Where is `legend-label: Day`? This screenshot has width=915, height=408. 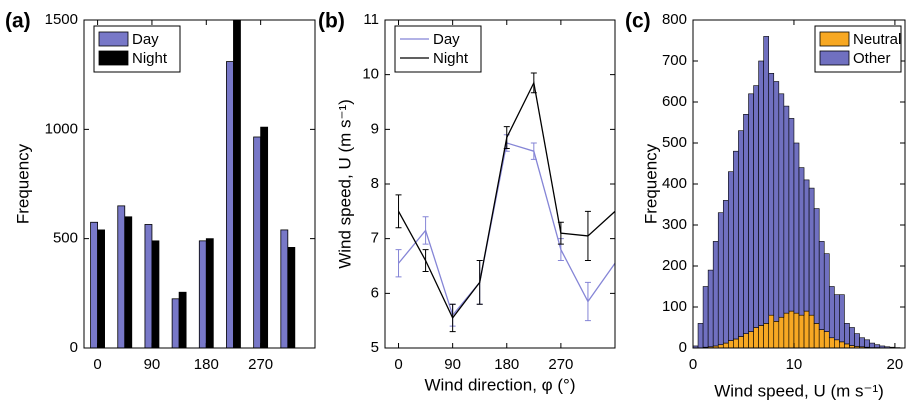 legend-label: Day is located at coordinates (446, 39).